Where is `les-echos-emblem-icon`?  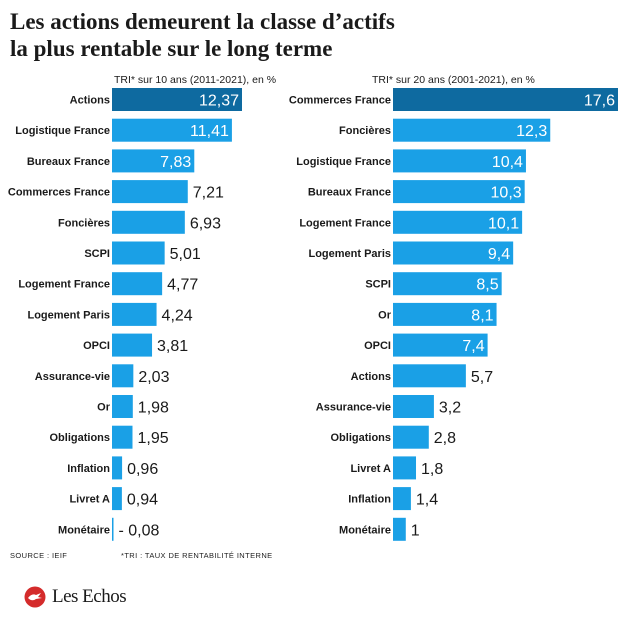 les-echos-emblem-icon is located at coordinates (35, 597).